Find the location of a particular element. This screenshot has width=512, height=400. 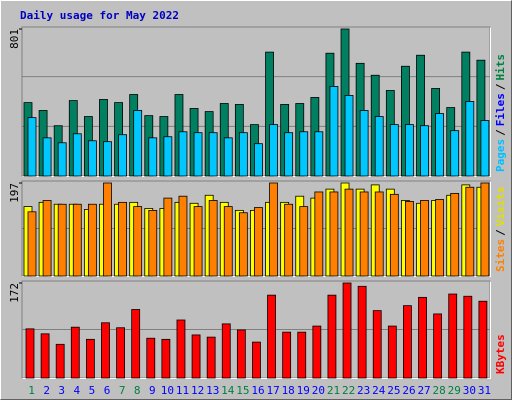

legend-label: Pages is located at coordinates (500, 155).